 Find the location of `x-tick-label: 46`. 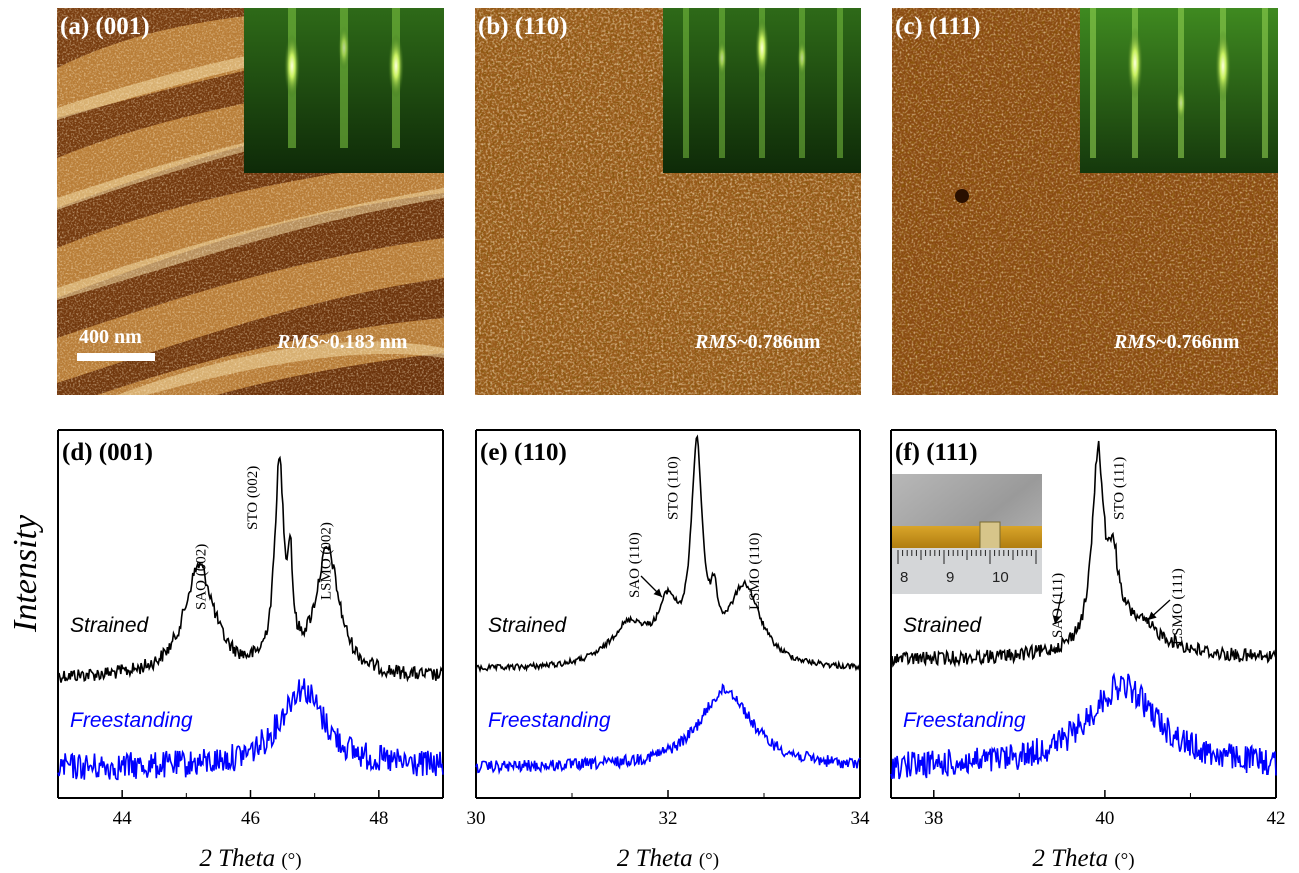

x-tick-label: 46 is located at coordinates (250, 818).